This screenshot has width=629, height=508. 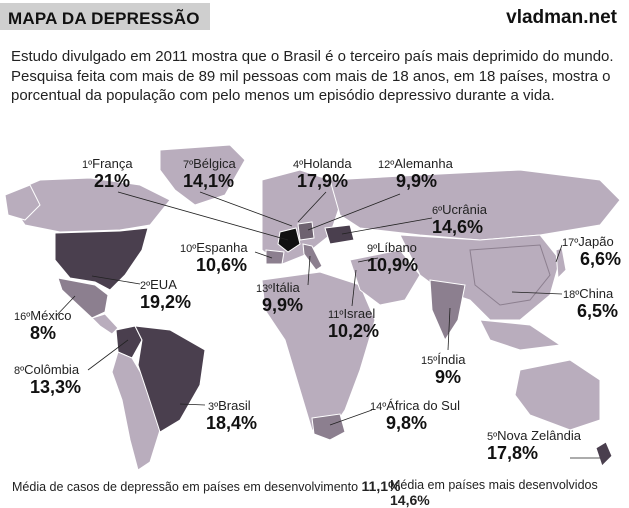 I want to click on pointer-brasil, so click(x=192, y=404).